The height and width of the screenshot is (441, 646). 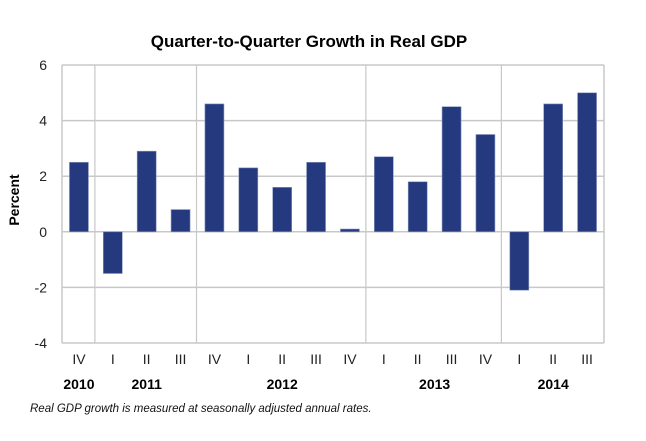 I want to click on chart-title-text: Quarter-to-Quarter Growth in Real GDP, so click(x=309, y=41).